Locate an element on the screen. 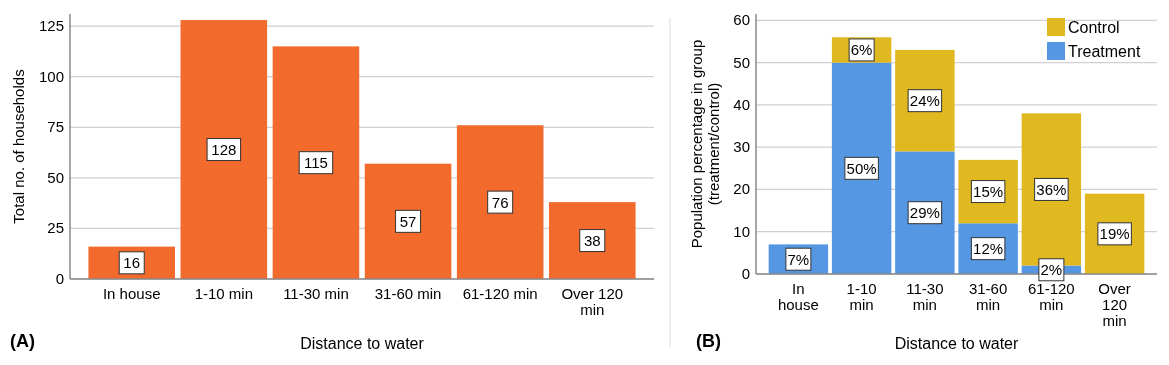 This screenshot has height=365, width=1169. data-label: 76 is located at coordinates (500, 202).